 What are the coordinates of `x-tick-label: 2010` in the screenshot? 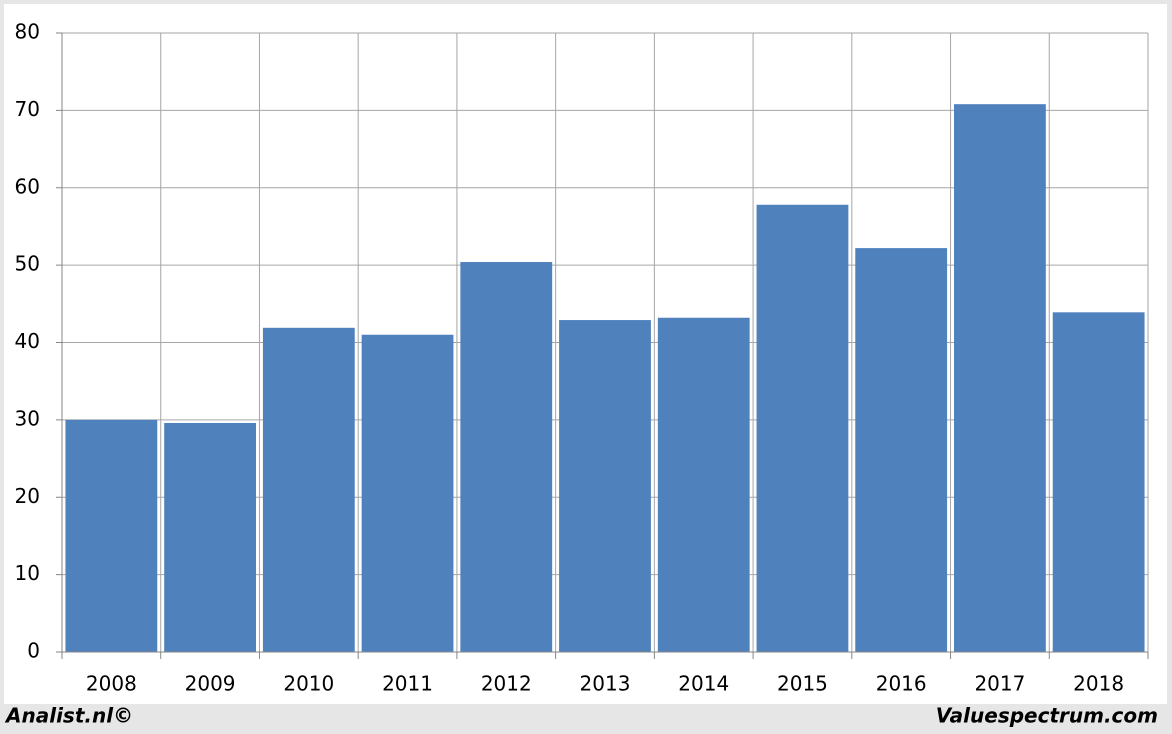 It's located at (308, 684).